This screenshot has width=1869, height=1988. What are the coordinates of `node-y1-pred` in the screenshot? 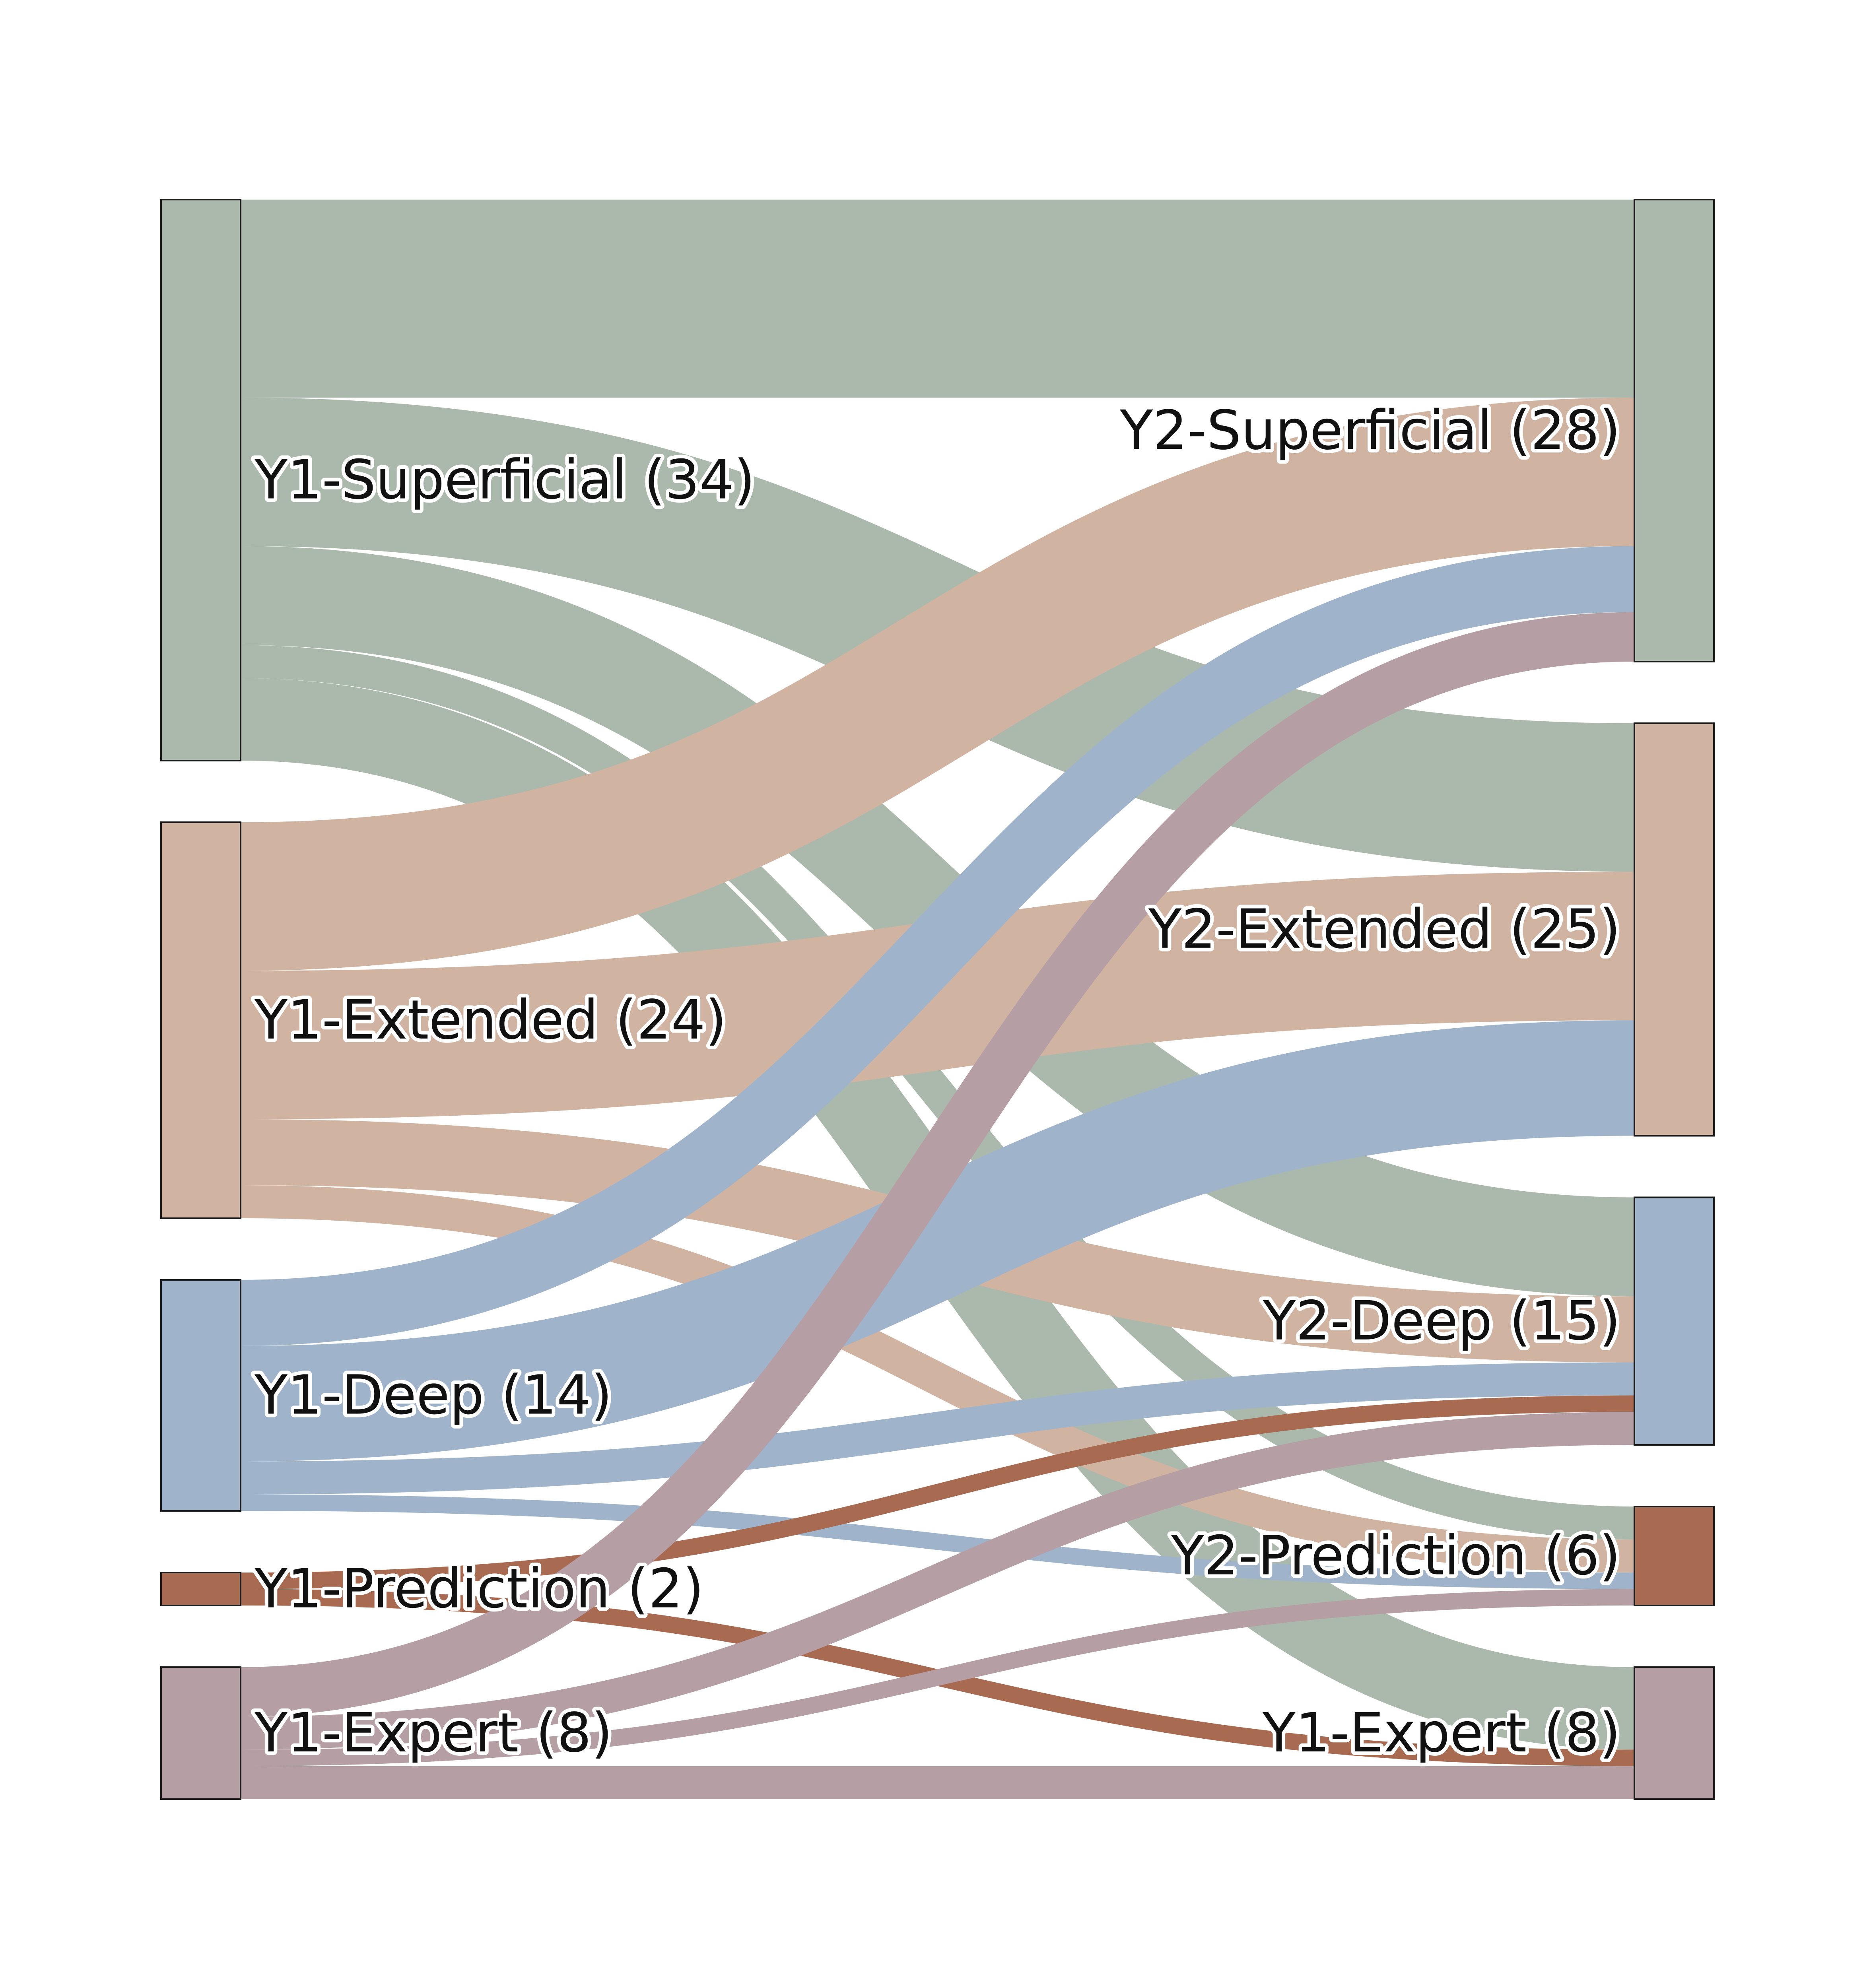 It's located at (200, 1589).